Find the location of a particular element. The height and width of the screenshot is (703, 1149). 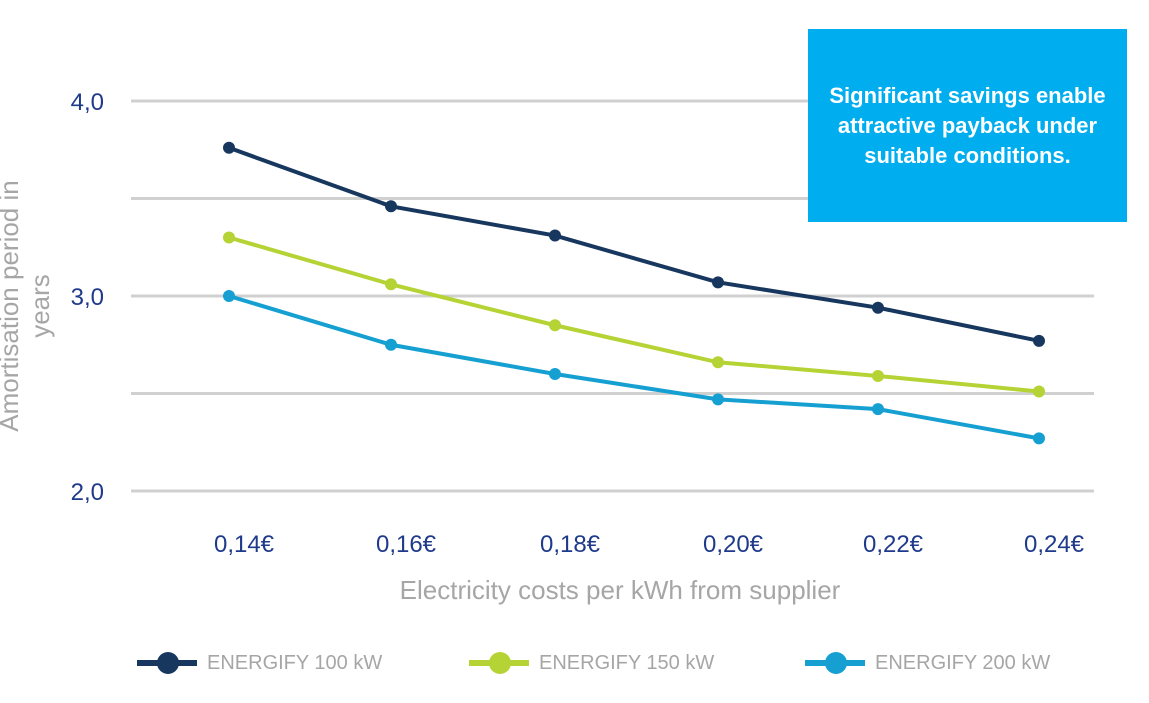

x-tick-label: 0,24€ is located at coordinates (1054, 544).